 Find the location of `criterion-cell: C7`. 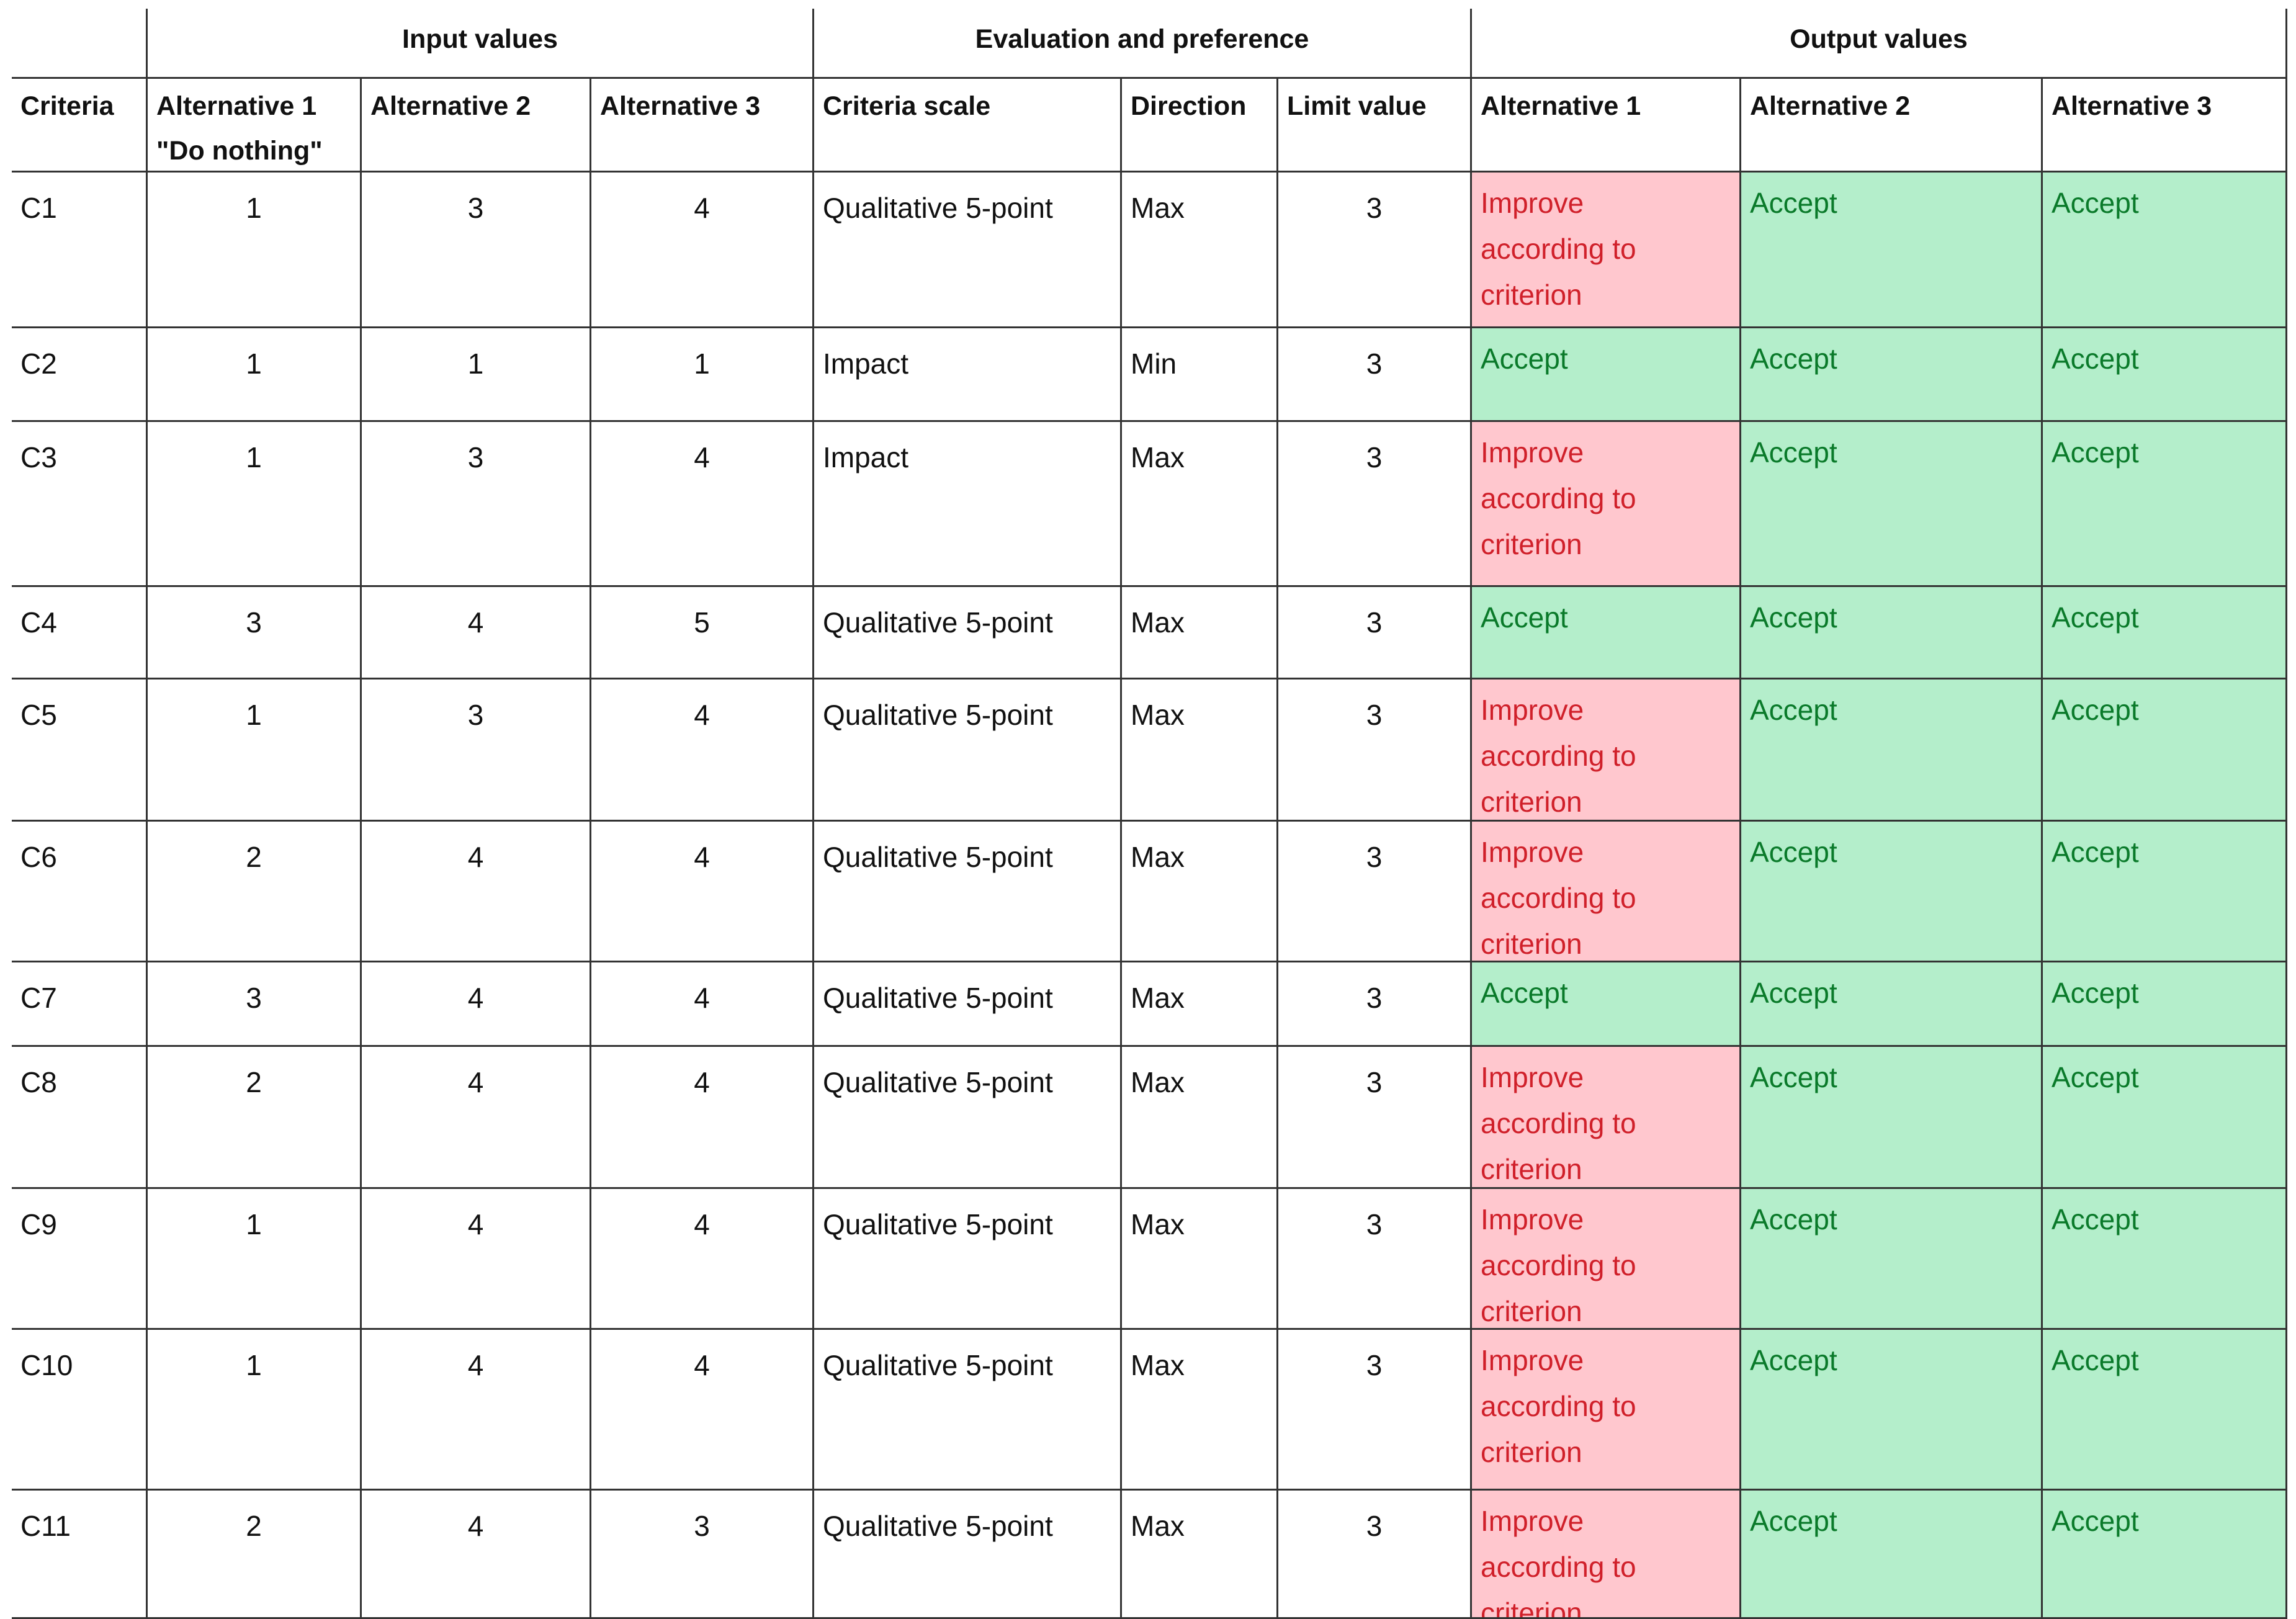

criterion-cell: C7 is located at coordinates (80, 1004).